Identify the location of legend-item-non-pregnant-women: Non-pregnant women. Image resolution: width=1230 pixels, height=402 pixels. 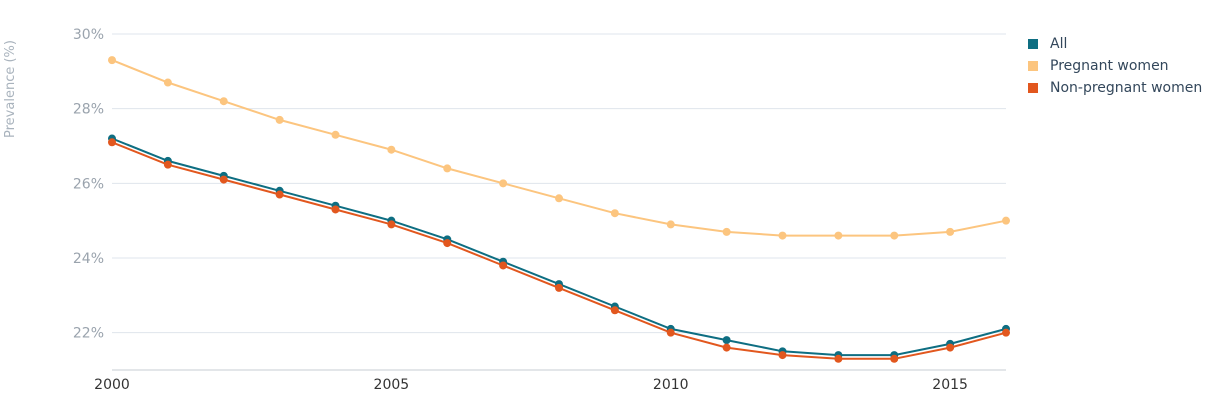
(1115, 88).